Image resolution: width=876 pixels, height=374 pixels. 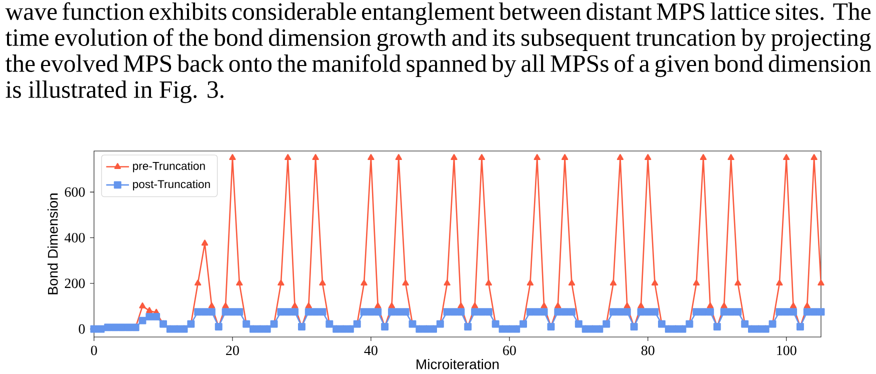 What do you see at coordinates (74, 192) in the screenshot?
I see `y-tick-label: 600` at bounding box center [74, 192].